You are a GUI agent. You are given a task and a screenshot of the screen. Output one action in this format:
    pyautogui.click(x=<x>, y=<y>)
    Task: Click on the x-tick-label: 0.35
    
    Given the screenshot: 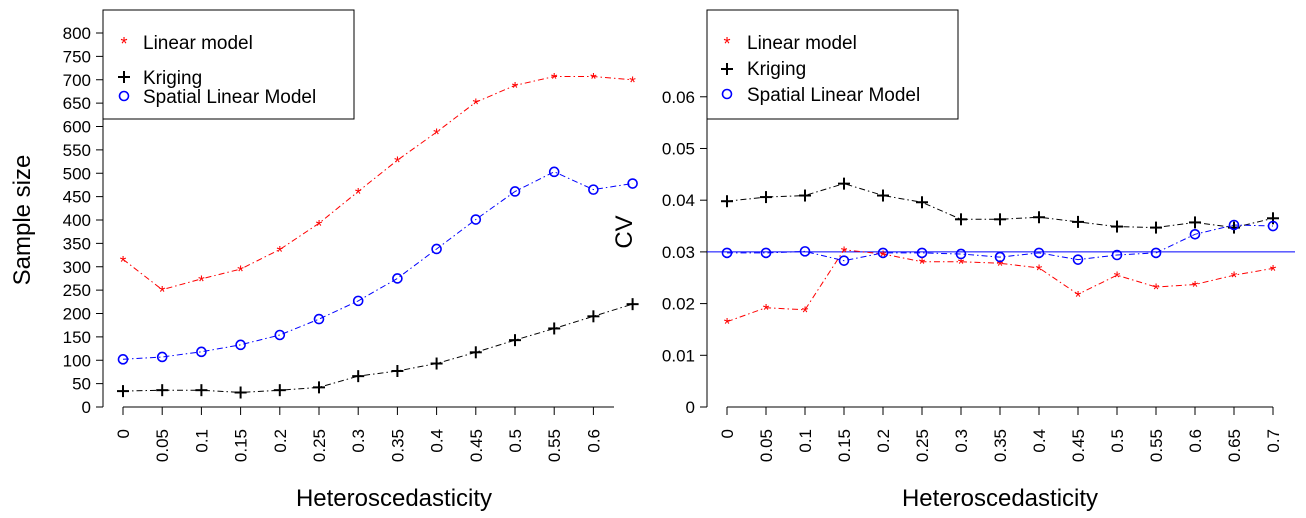 What is the action you would take?
    pyautogui.click(x=1000, y=445)
    